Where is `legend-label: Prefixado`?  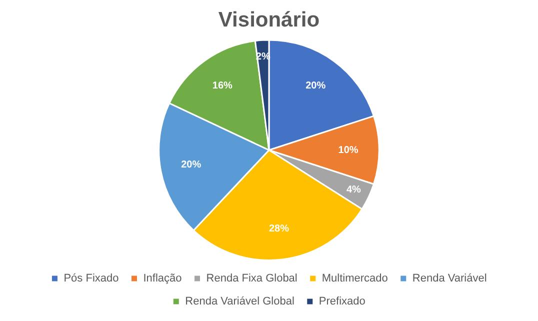
legend-label: Prefixado is located at coordinates (342, 302).